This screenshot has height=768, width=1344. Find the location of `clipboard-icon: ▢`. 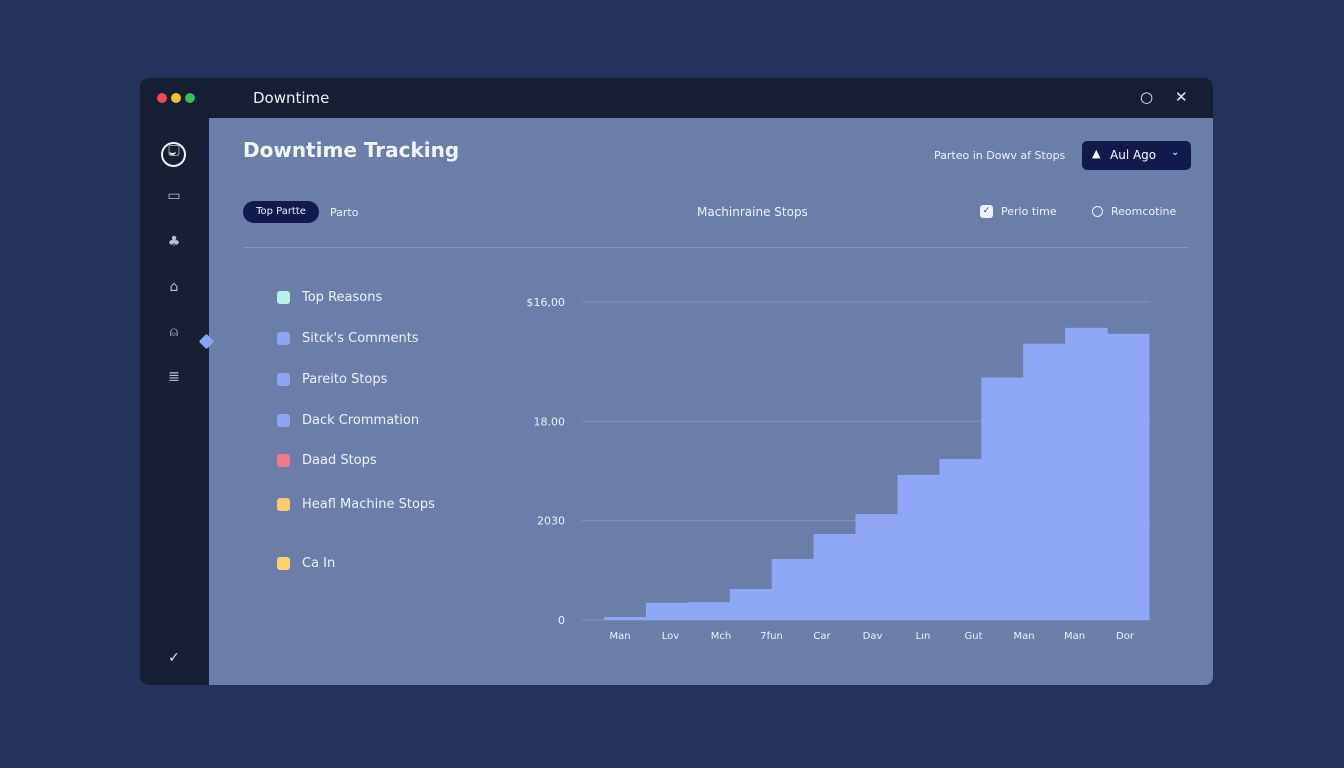

clipboard-icon: ▢ is located at coordinates (174, 150).